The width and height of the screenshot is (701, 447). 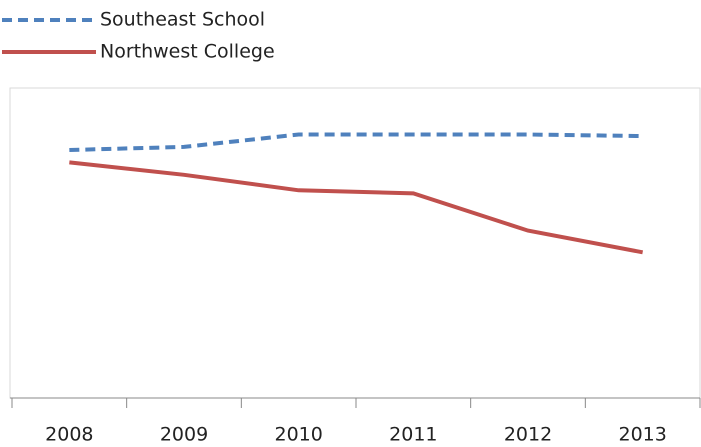 What do you see at coordinates (69, 435) in the screenshot?
I see `x-tick-label: 2008` at bounding box center [69, 435].